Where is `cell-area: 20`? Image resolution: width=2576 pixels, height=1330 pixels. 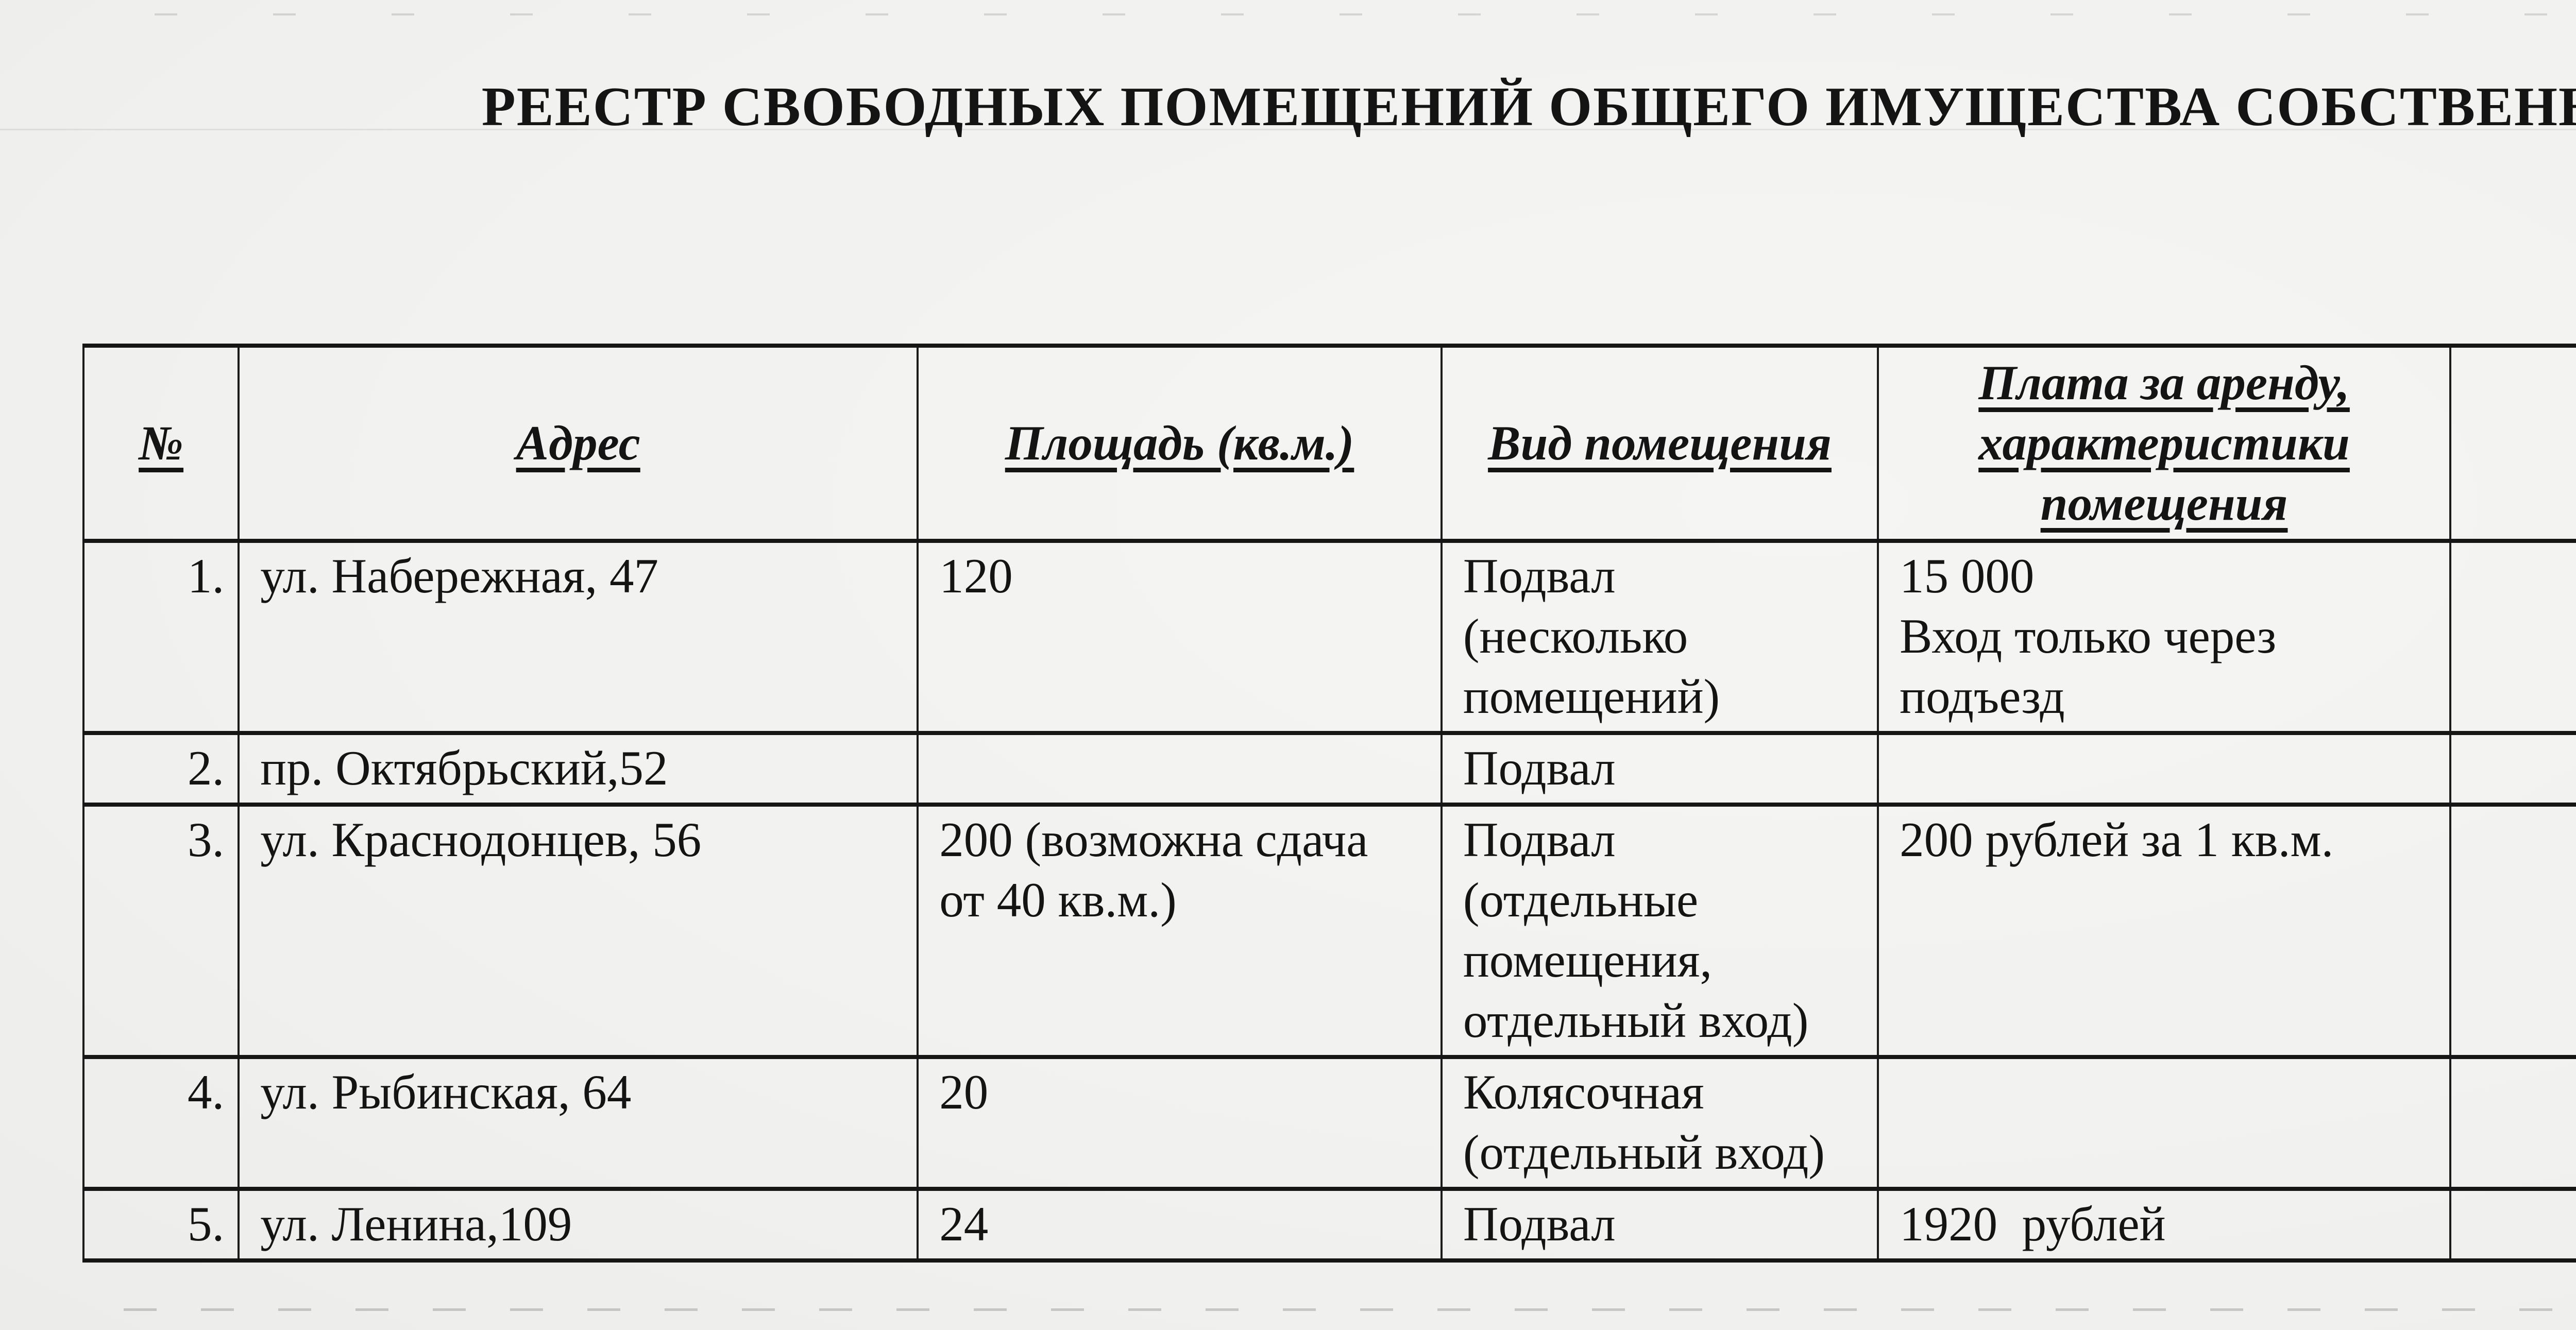 cell-area: 20 is located at coordinates (1180, 1123).